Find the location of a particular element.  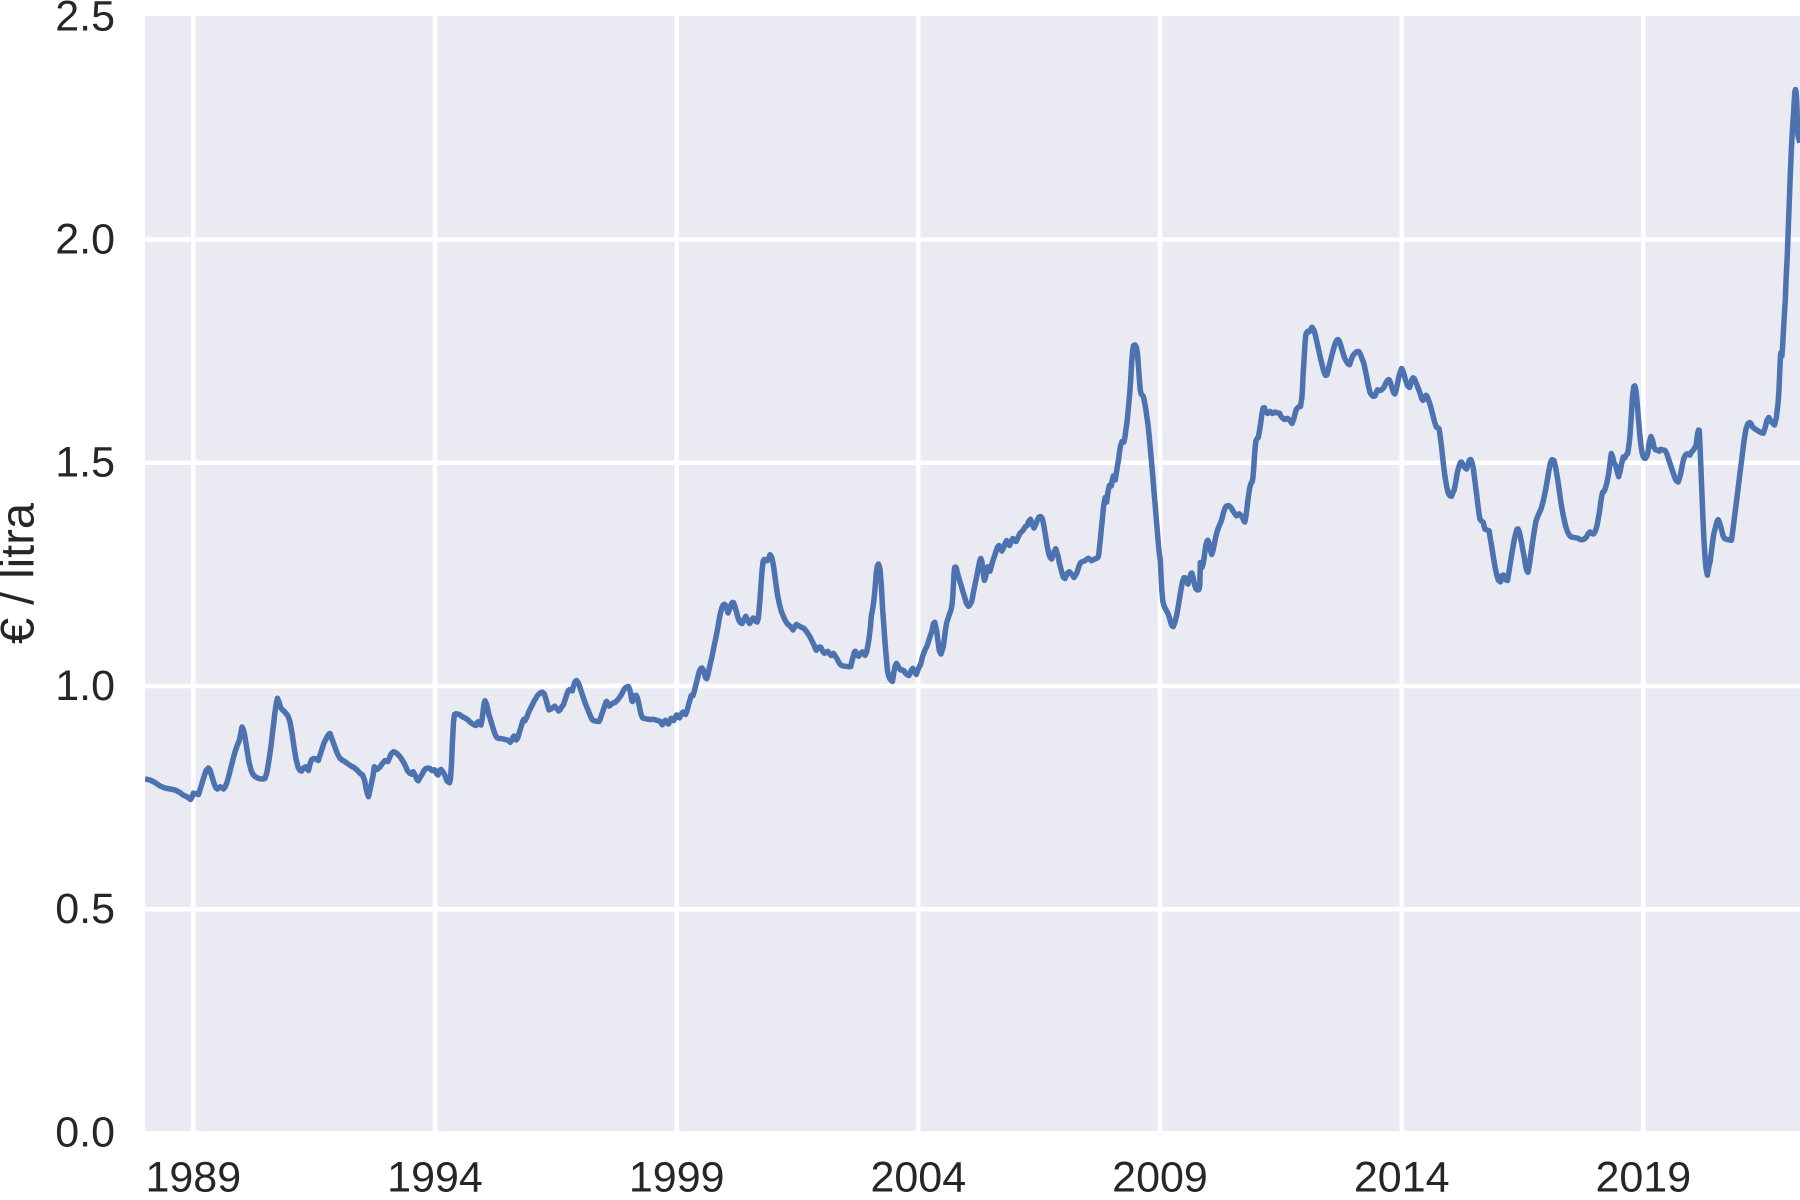

svg-text: 2019 is located at coordinates (1643, 1177).